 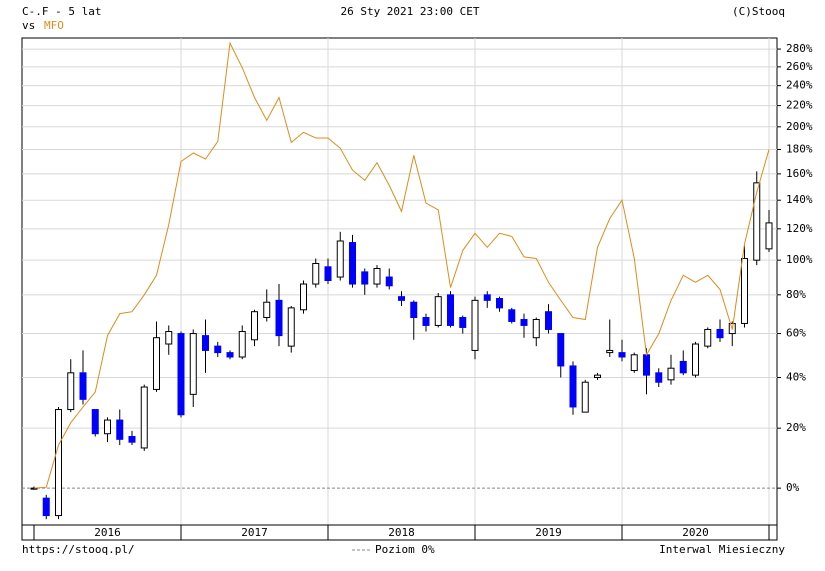 I want to click on x-axis-strip, so click(x=399, y=532).